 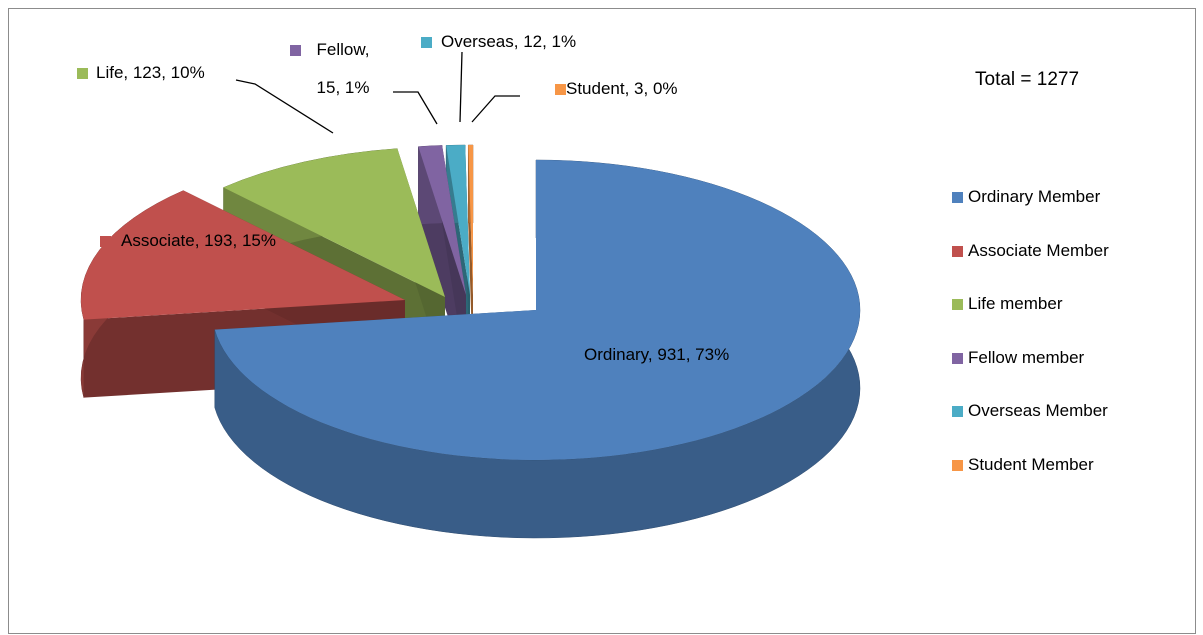 What do you see at coordinates (509, 41) in the screenshot?
I see `data-label: Overseas, 12, 1%` at bounding box center [509, 41].